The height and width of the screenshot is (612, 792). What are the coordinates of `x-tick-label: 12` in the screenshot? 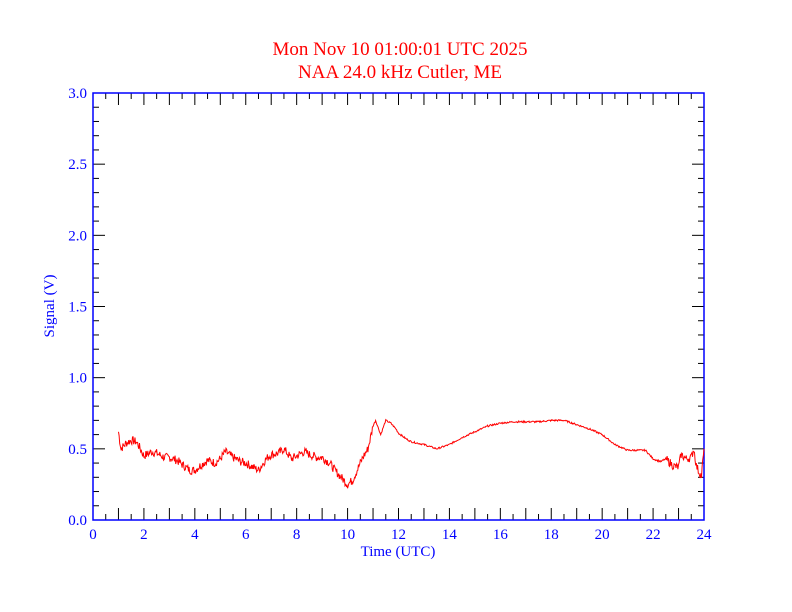 It's located at (398, 535).